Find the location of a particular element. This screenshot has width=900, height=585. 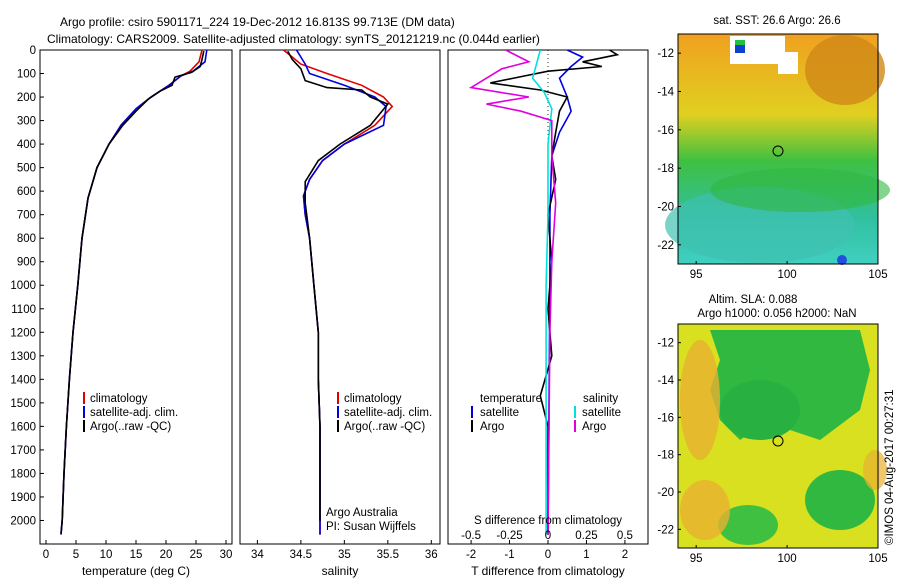

sst-map-frame is located at coordinates (778, 149).